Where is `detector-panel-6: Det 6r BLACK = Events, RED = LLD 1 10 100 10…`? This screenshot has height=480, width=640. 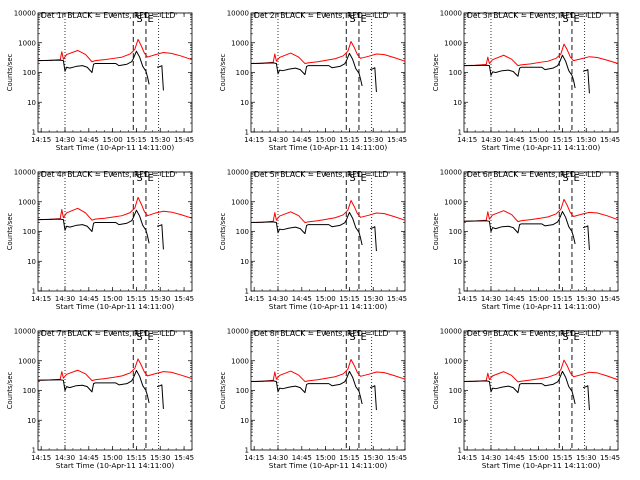 detector-panel-6: Det 6r BLACK = Events, RED = LLD 1 10 100 10… is located at coordinates (526, 240).